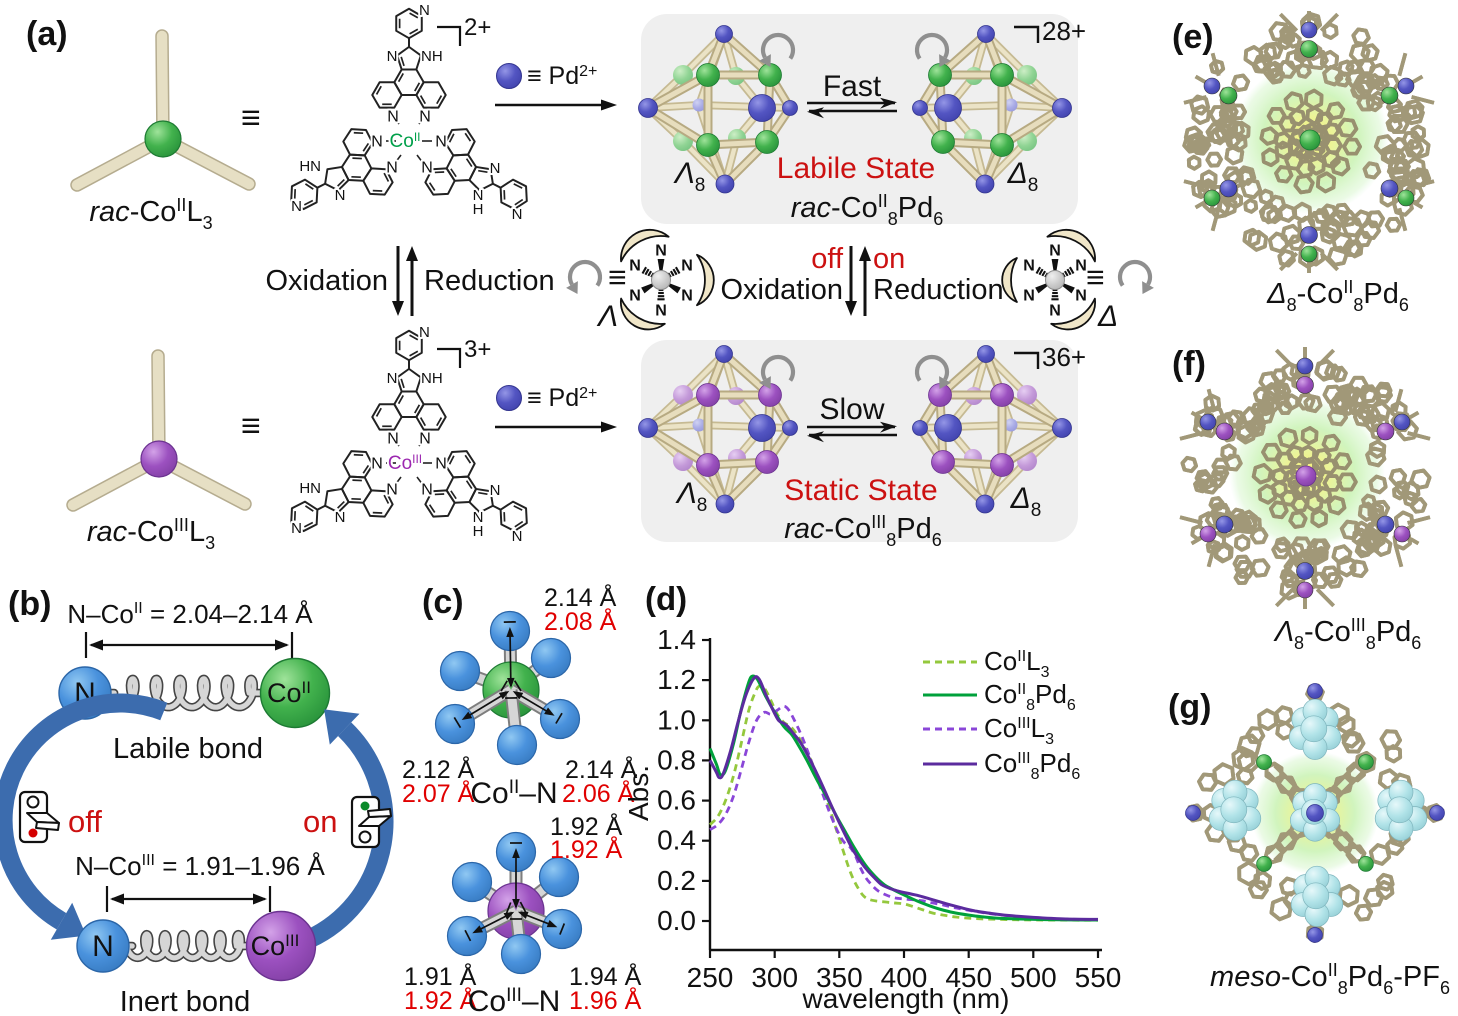 Image resolution: width=1458 pixels, height=1016 pixels. Describe the element at coordinates (438, 793) in the screenshot. I see `svg-text: 2.07 Å` at that location.